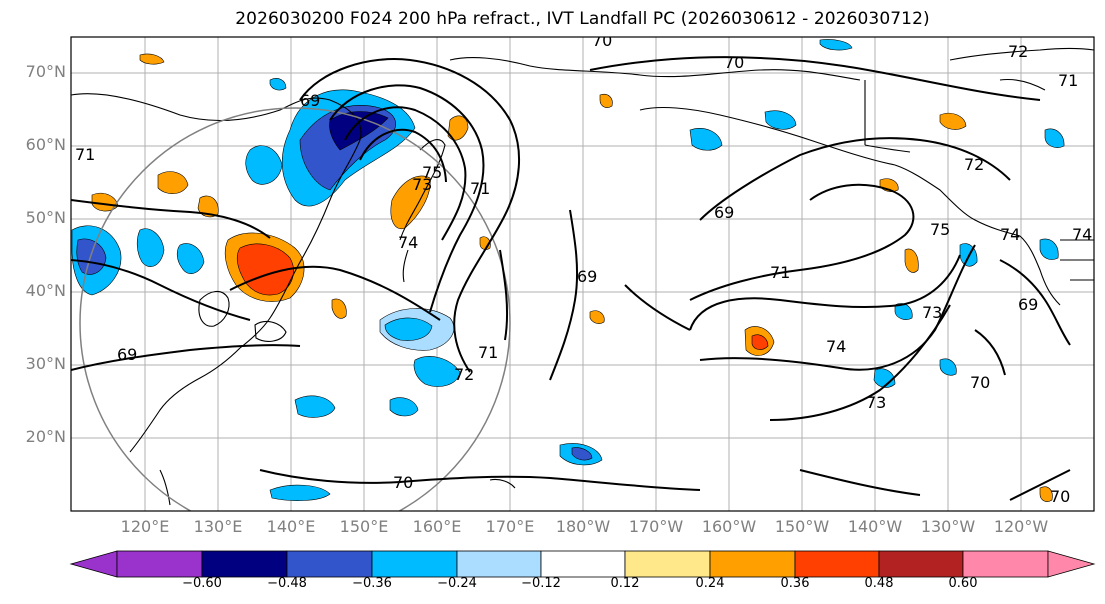 The height and width of the screenshot is (604, 1105). What do you see at coordinates (45, 363) in the screenshot?
I see `lat-label: 30°N` at bounding box center [45, 363].